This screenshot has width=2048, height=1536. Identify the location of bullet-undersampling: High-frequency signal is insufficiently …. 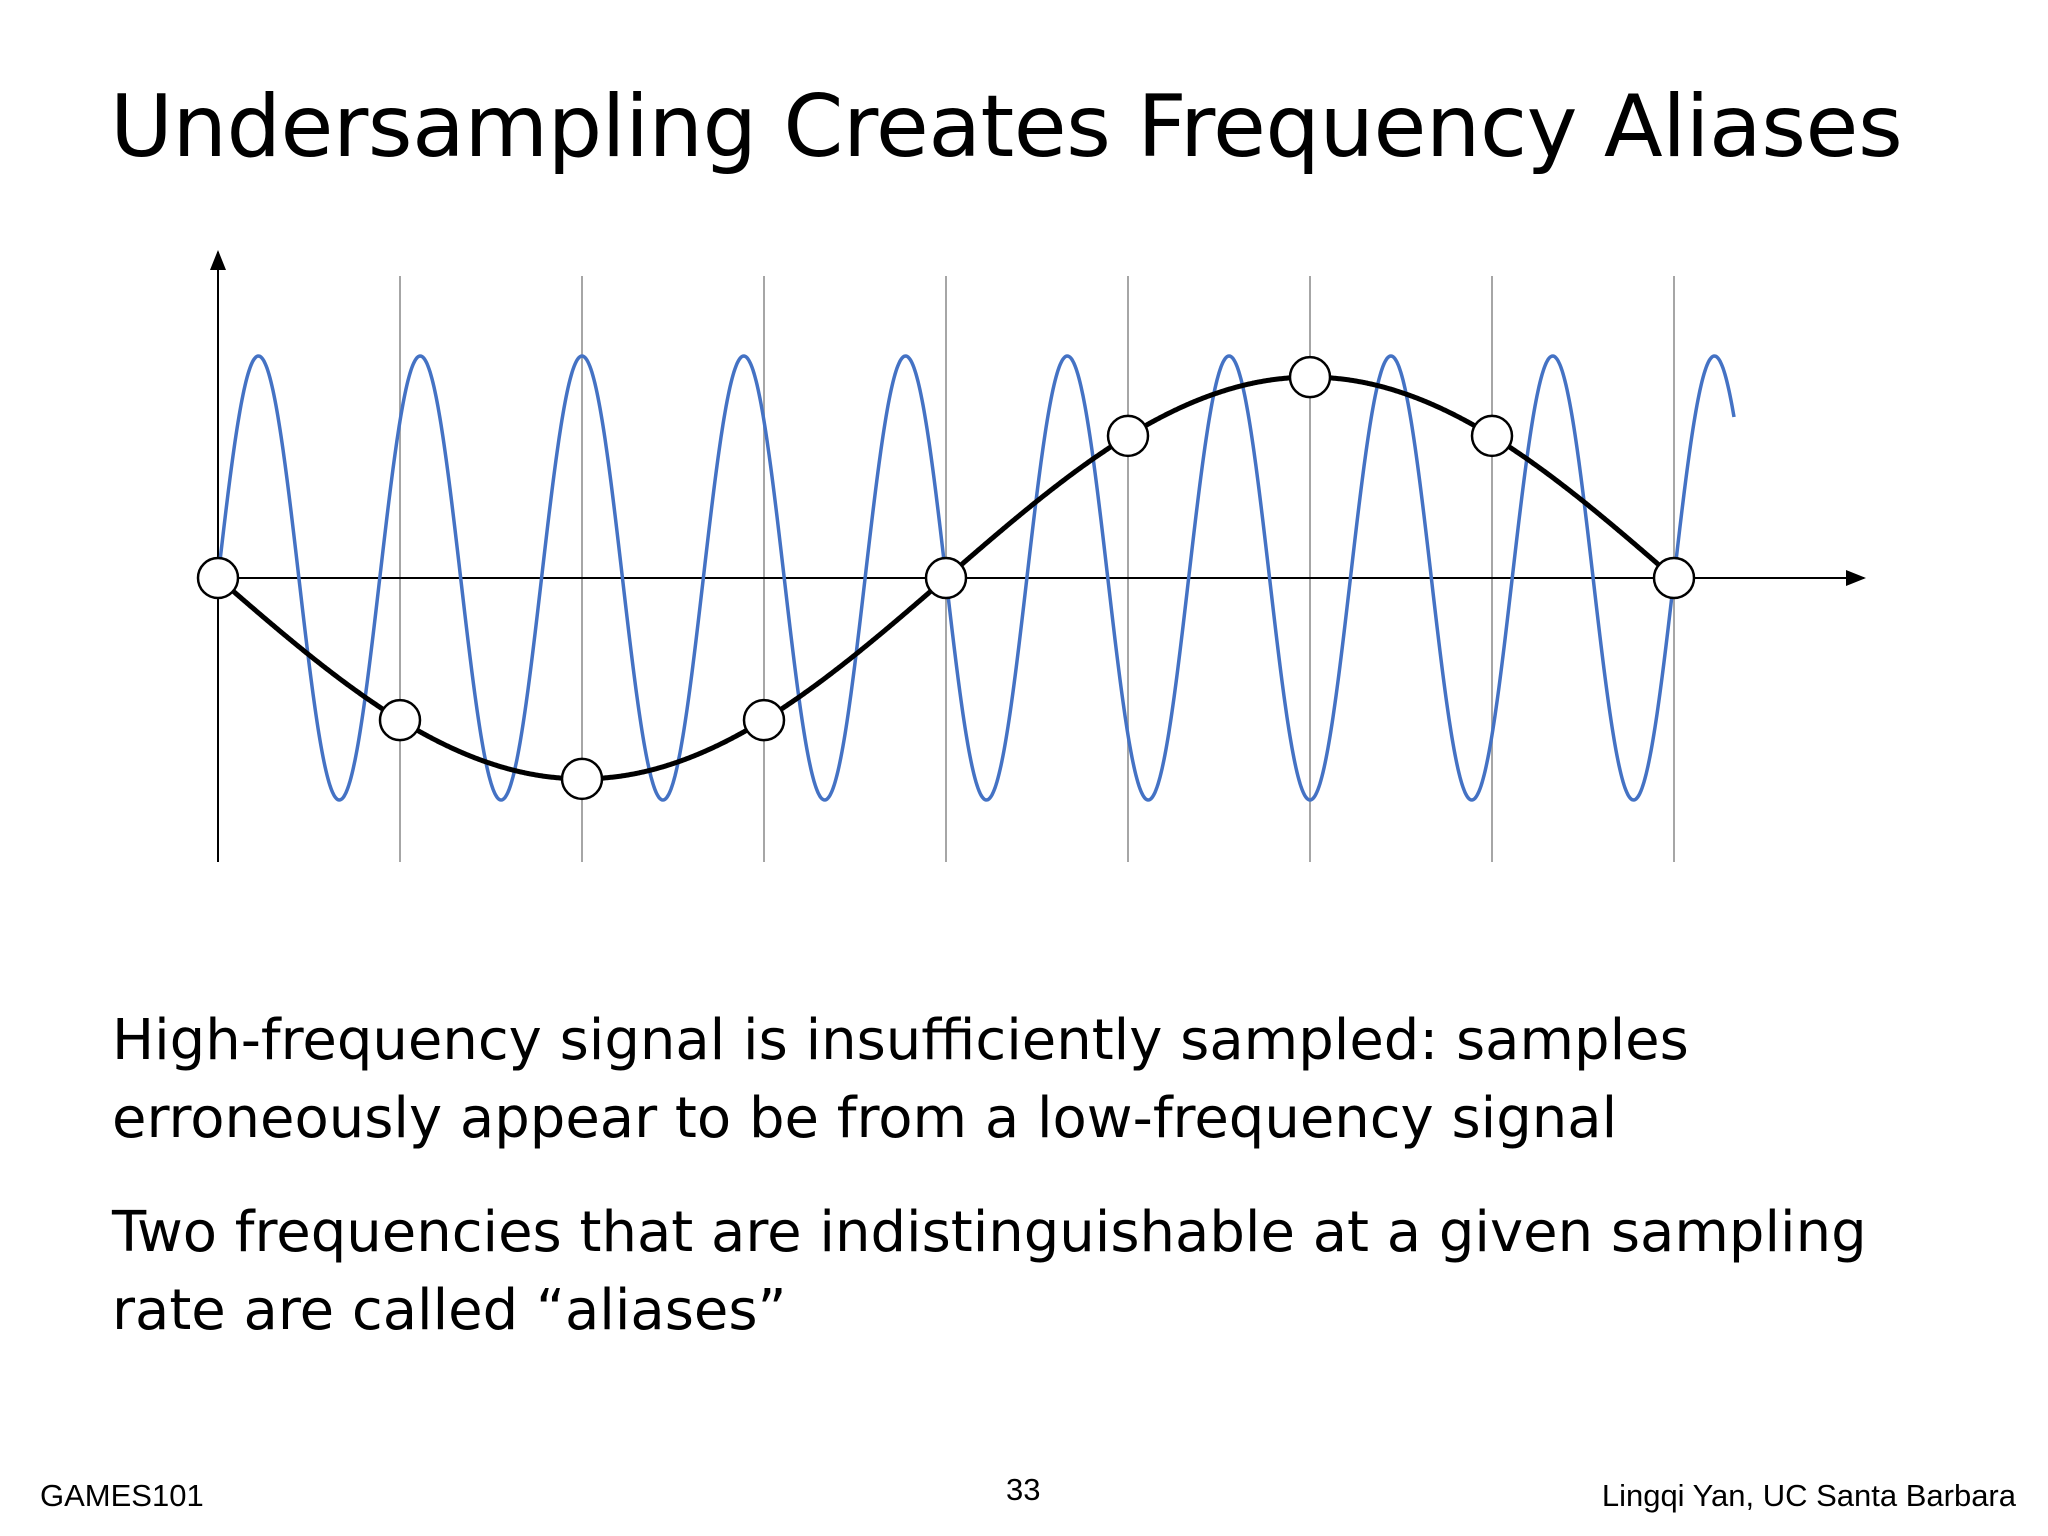
(900, 1079).